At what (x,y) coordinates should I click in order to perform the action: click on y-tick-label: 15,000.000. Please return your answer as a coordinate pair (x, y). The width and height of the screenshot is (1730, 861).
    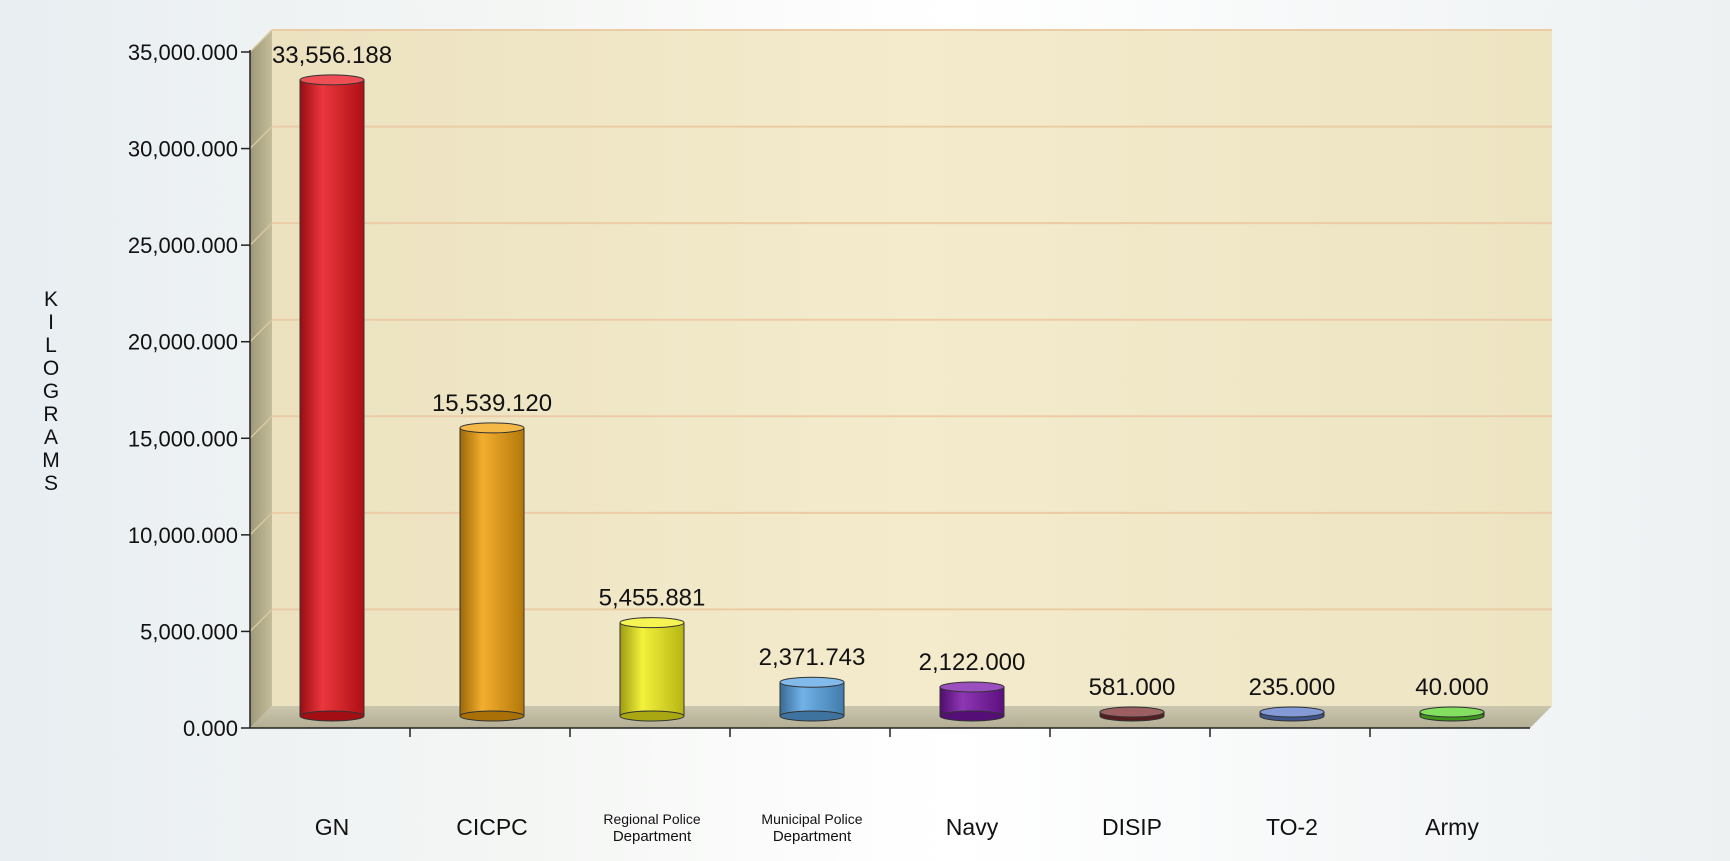
    Looking at the image, I should click on (183, 438).